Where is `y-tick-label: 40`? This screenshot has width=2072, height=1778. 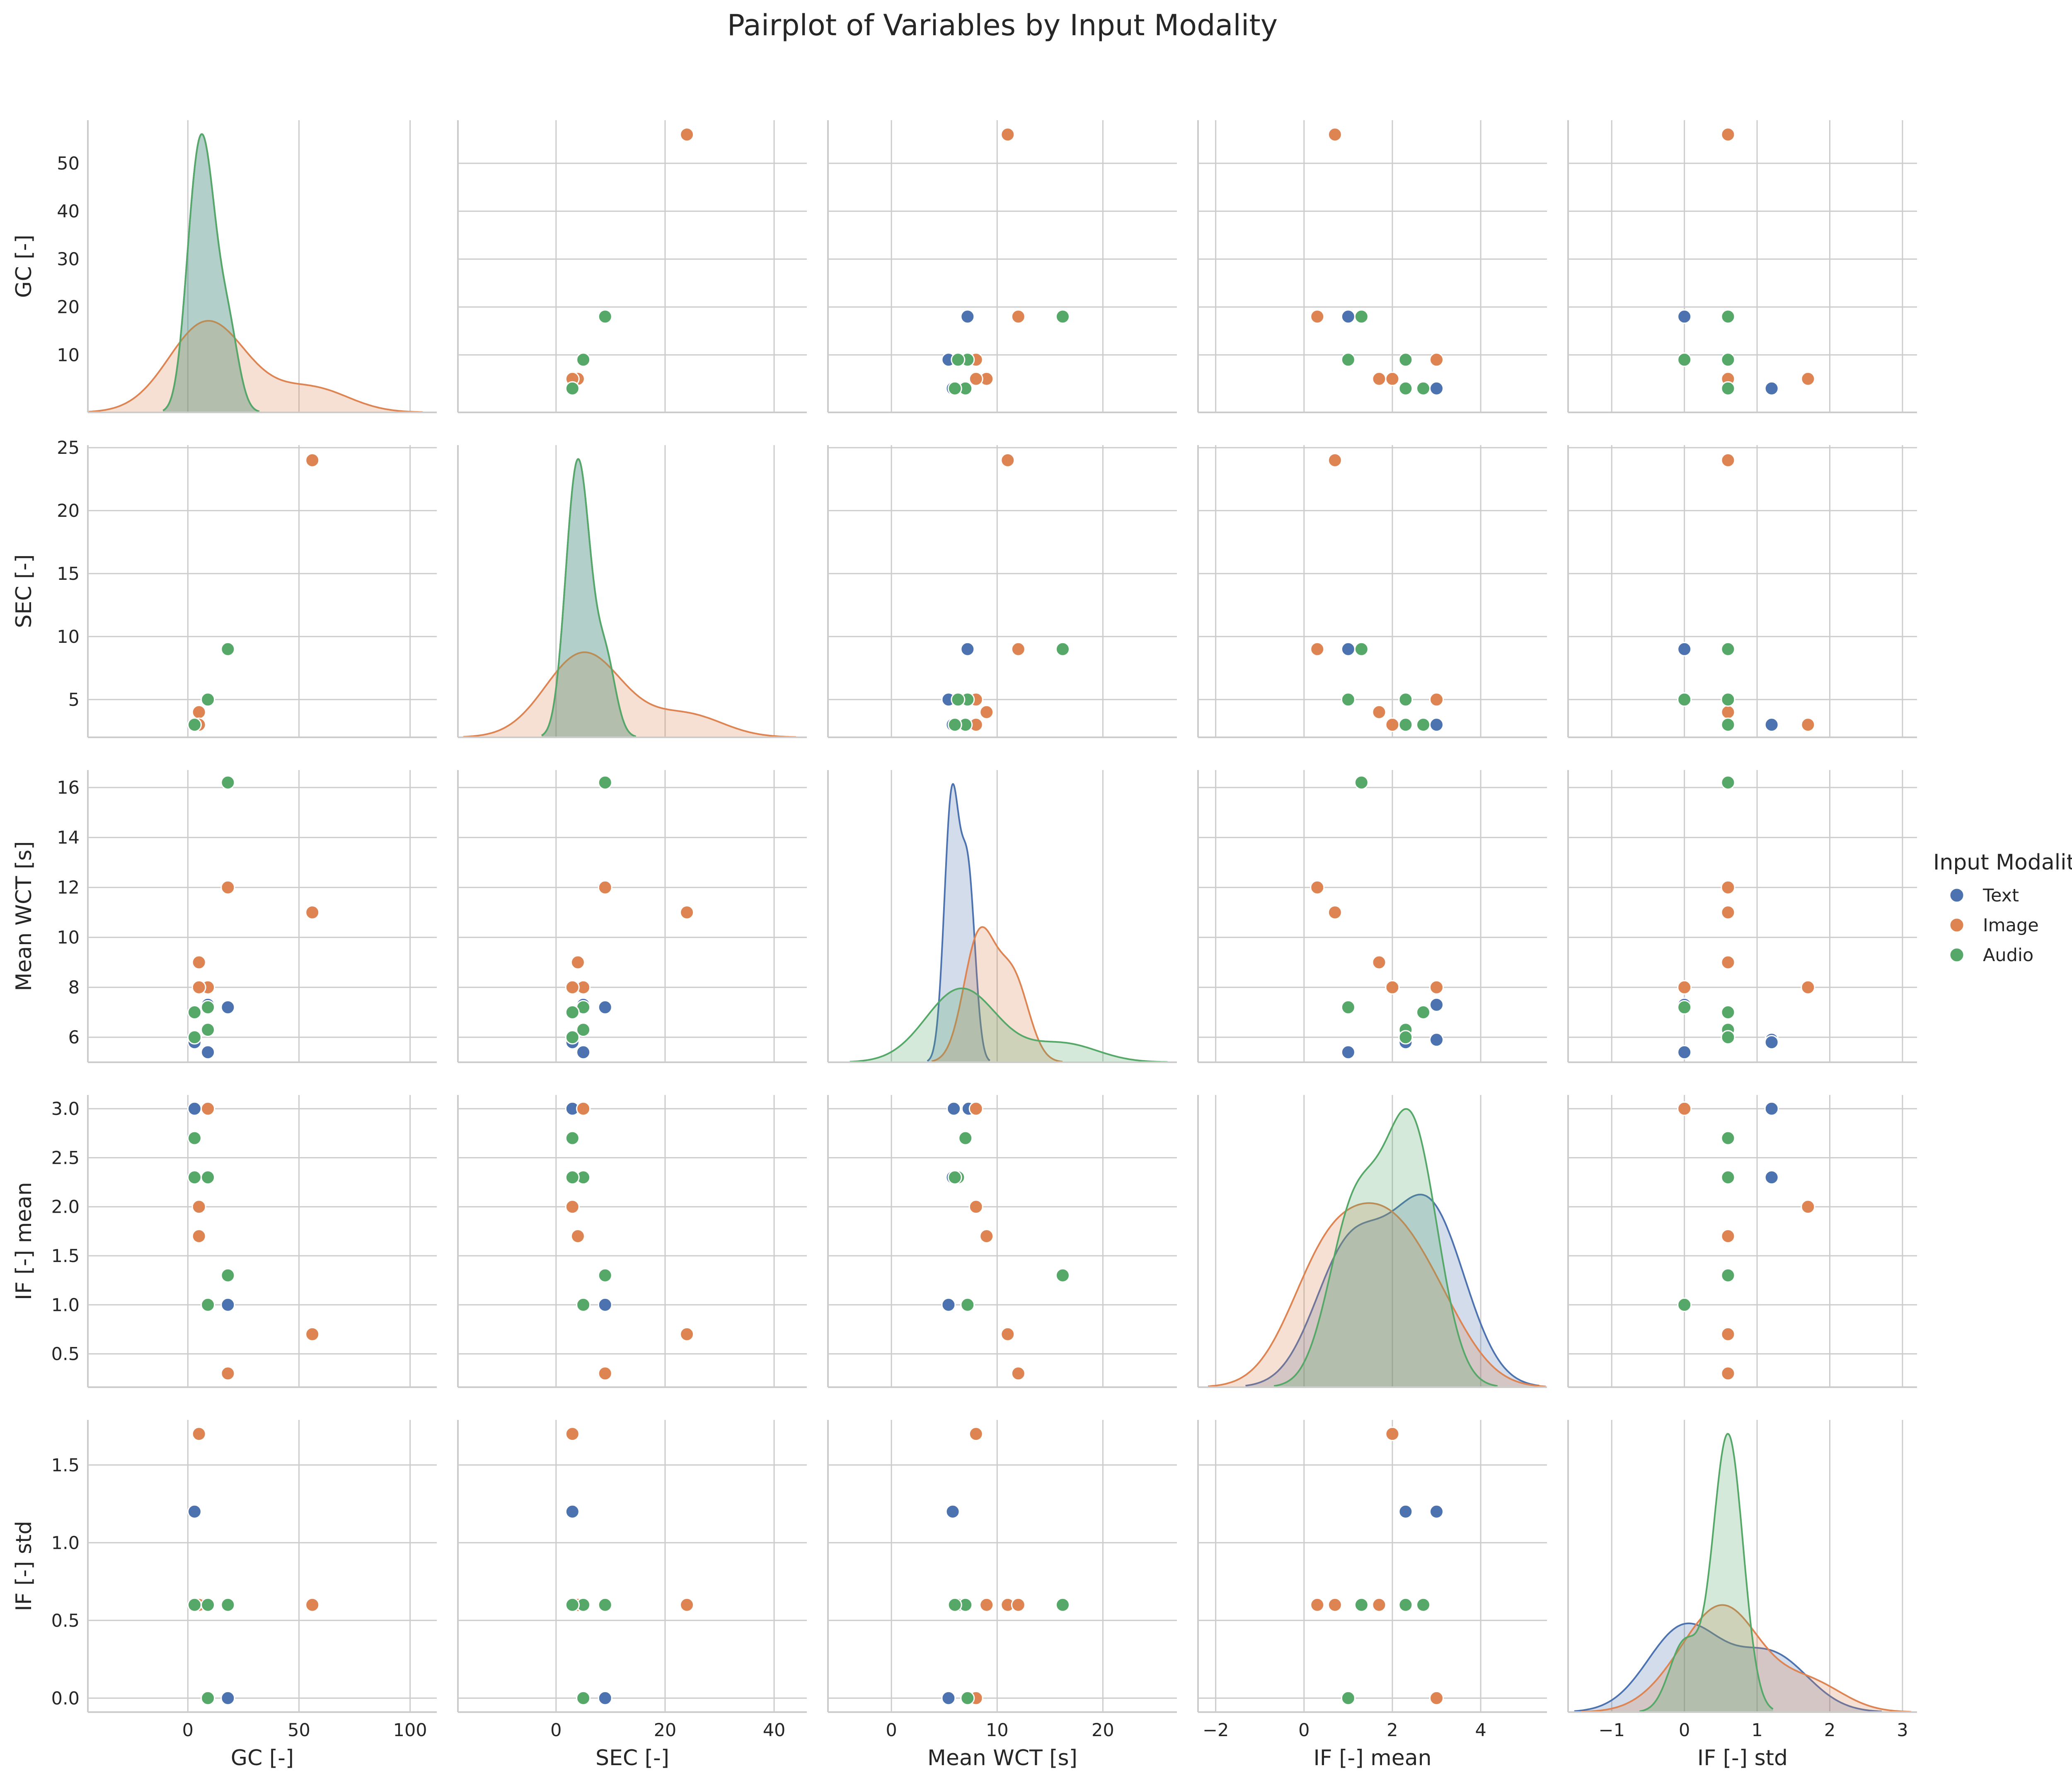 y-tick-label: 40 is located at coordinates (68, 211).